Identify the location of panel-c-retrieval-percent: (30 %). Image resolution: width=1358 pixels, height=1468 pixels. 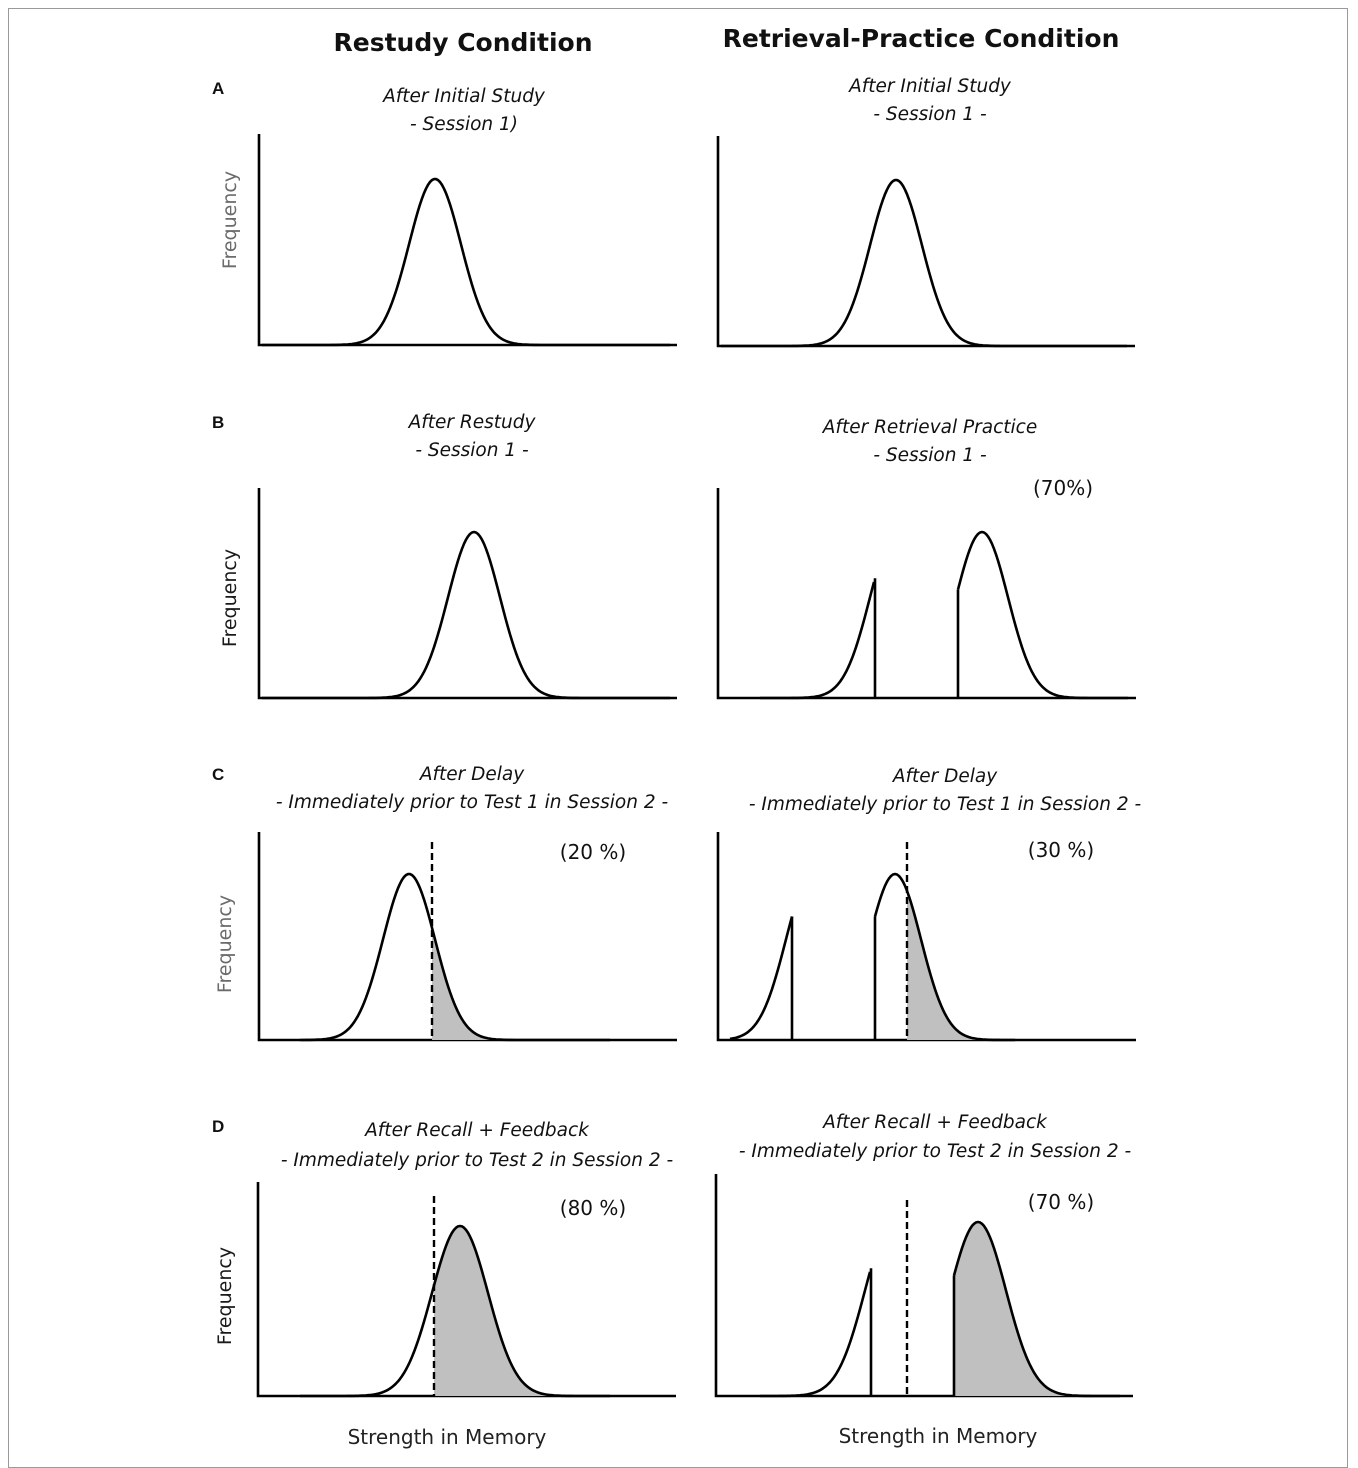
(1061, 850).